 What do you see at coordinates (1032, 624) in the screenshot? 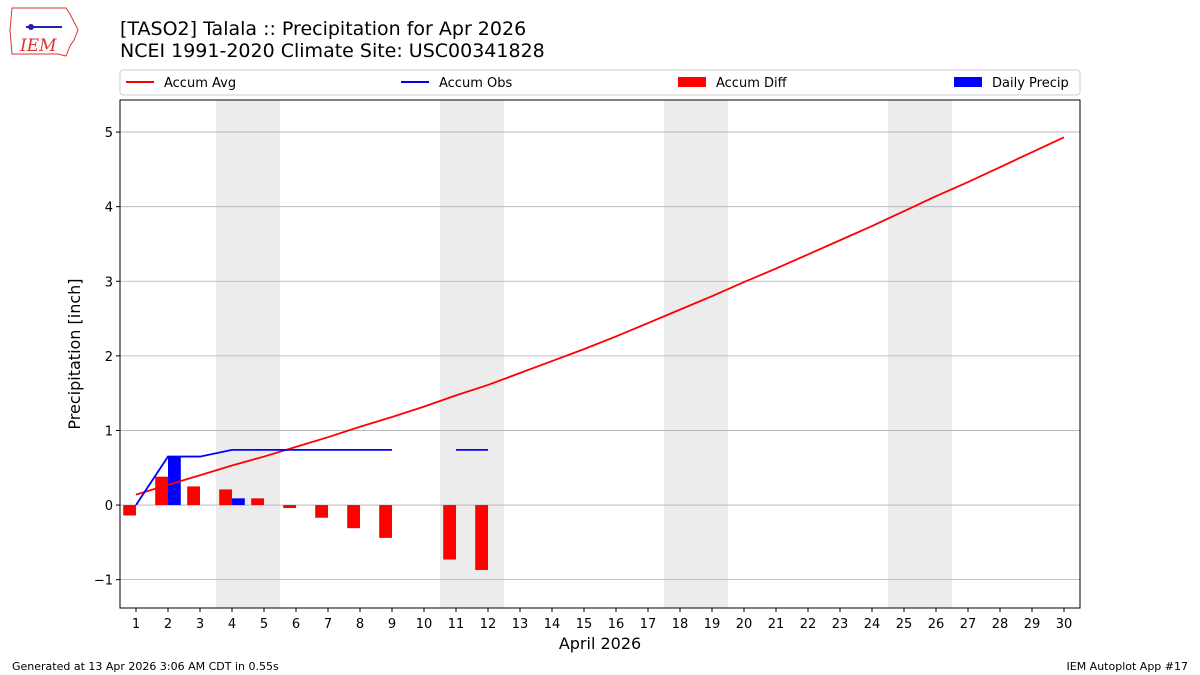
I see `x-tick-label: 29` at bounding box center [1032, 624].